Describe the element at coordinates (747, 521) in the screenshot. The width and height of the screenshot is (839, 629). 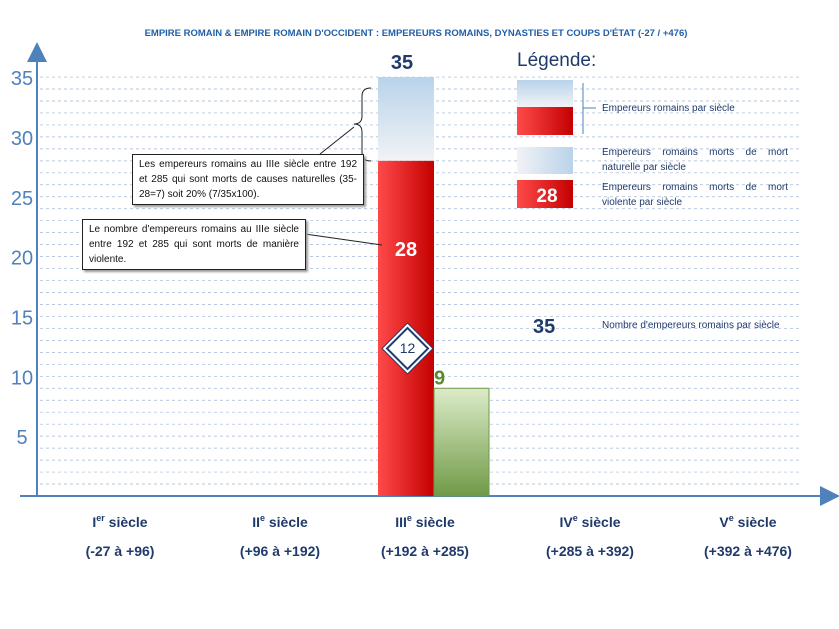
I see `x-category-label: Ve siècle` at that location.